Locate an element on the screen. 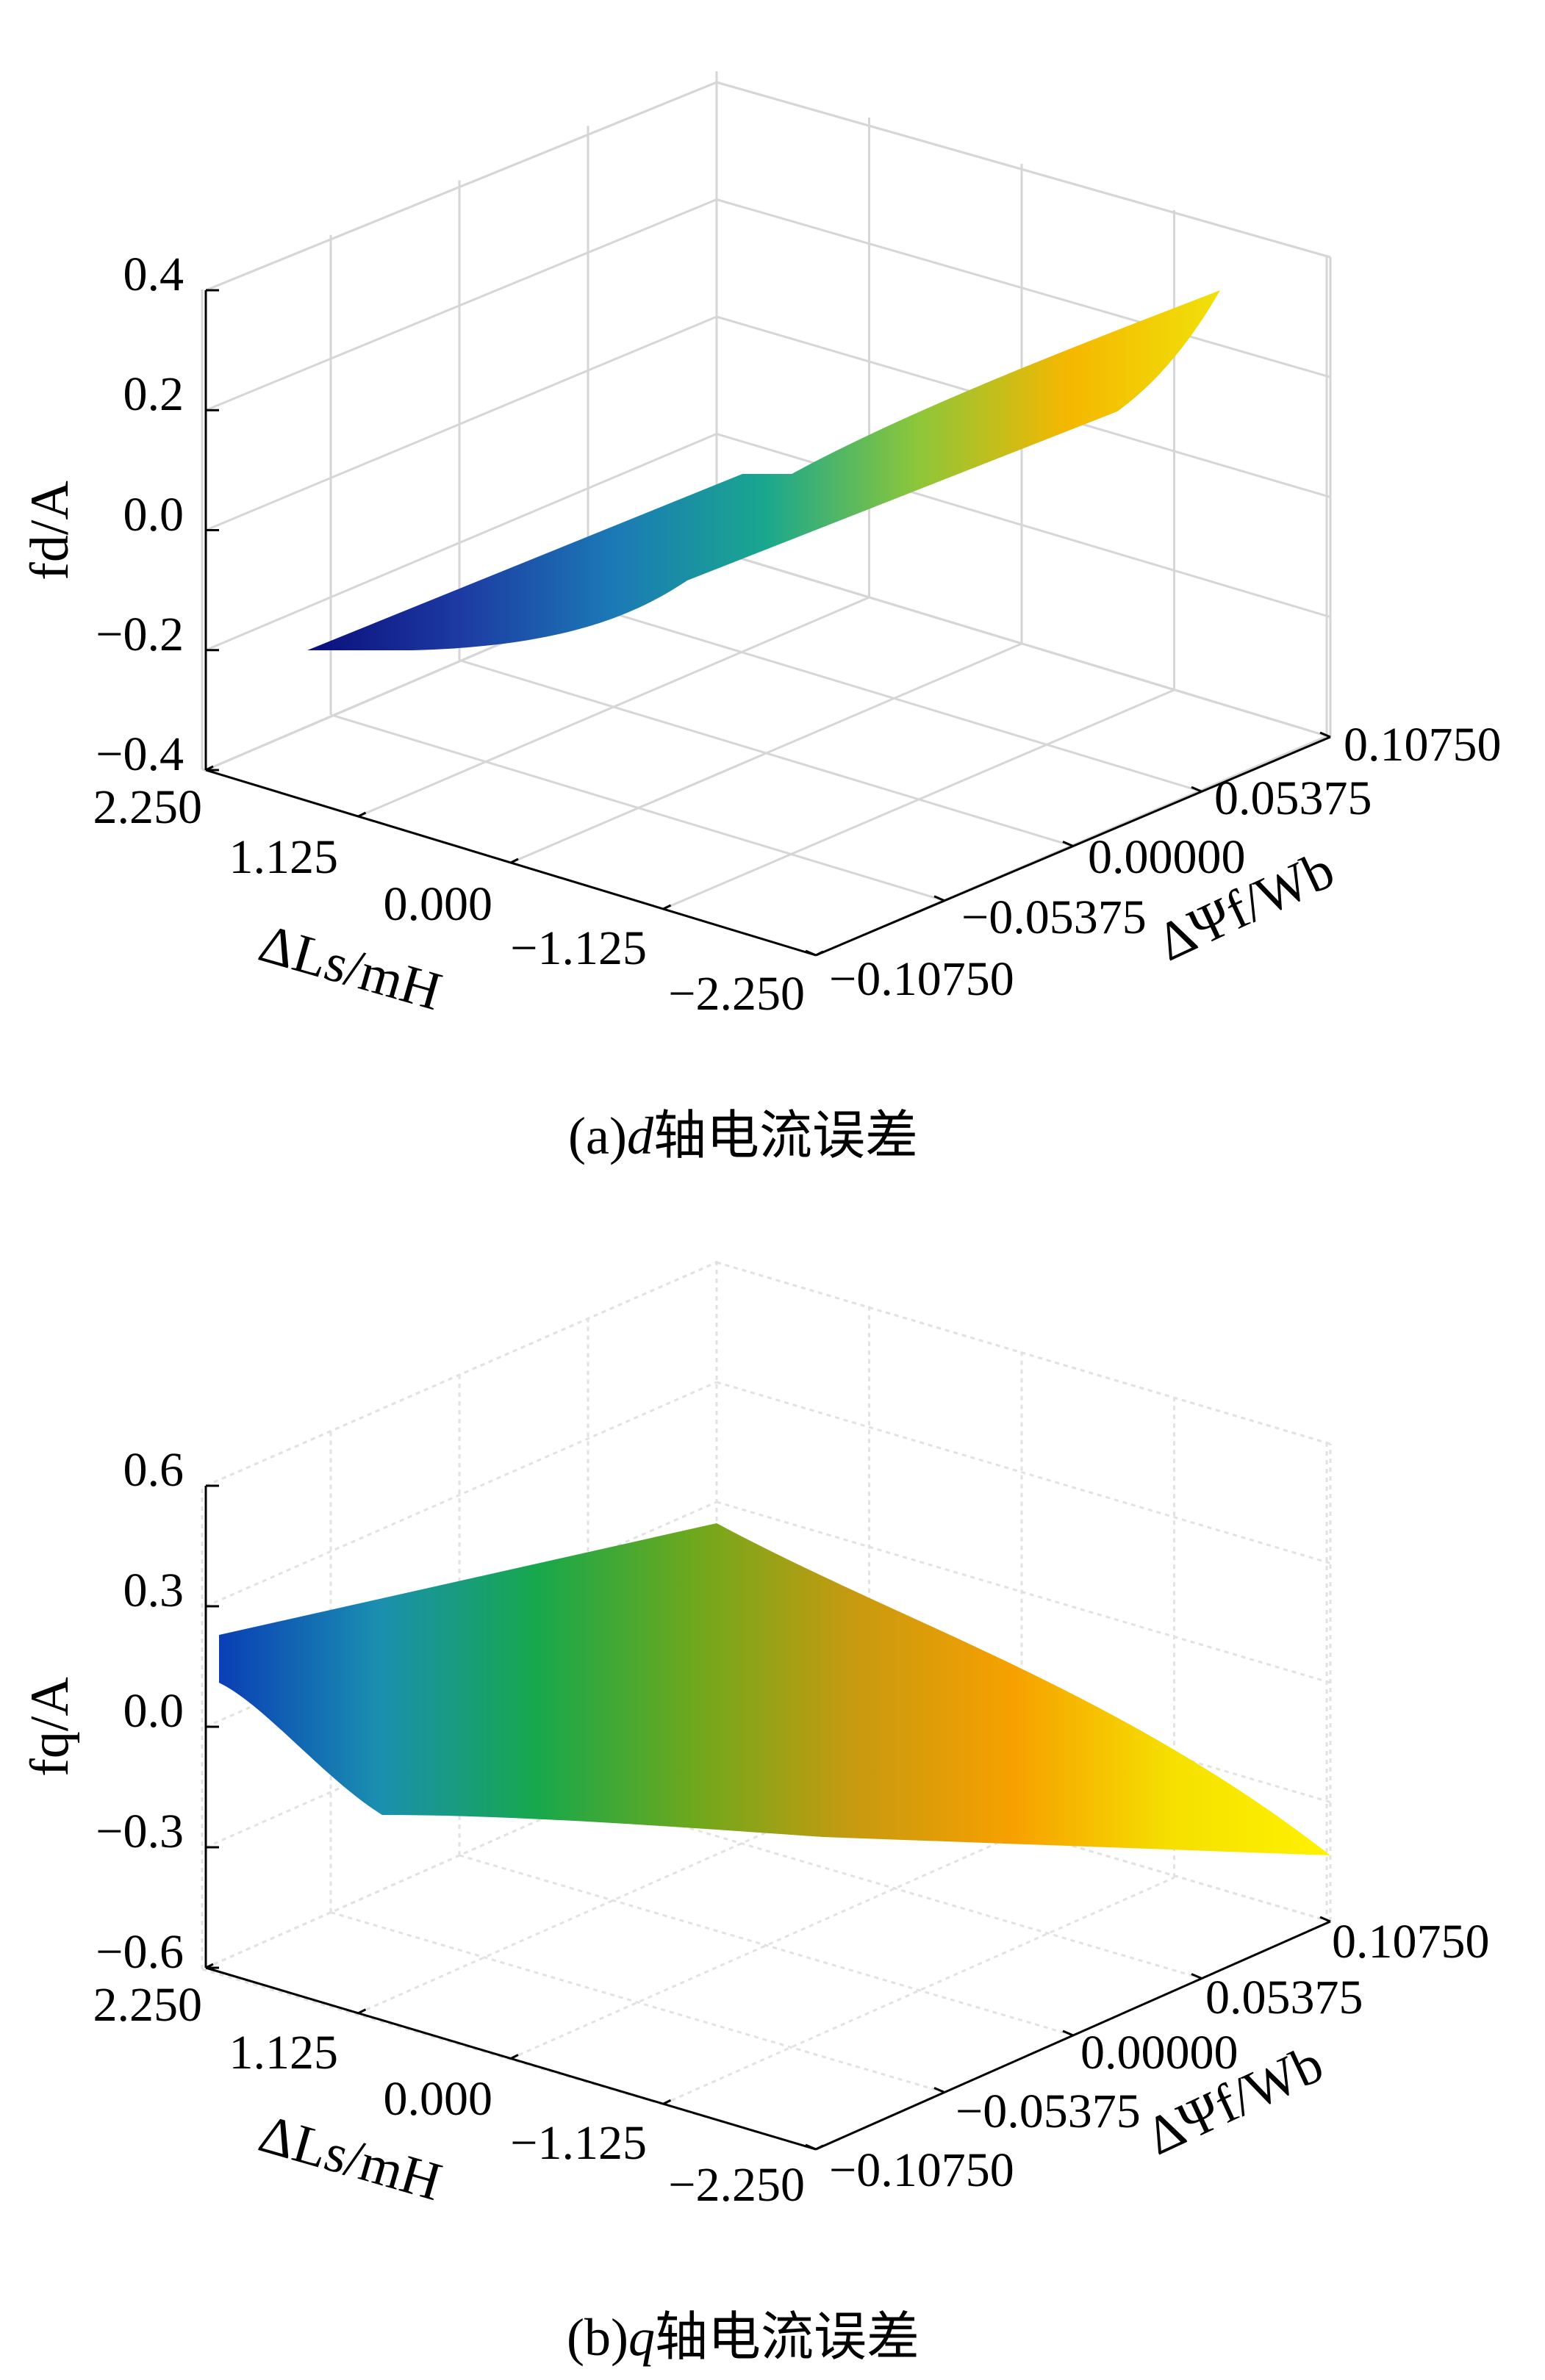 The width and height of the screenshot is (1545, 2380). chart-b-ytick: −0.05375 is located at coordinates (1048, 2111).